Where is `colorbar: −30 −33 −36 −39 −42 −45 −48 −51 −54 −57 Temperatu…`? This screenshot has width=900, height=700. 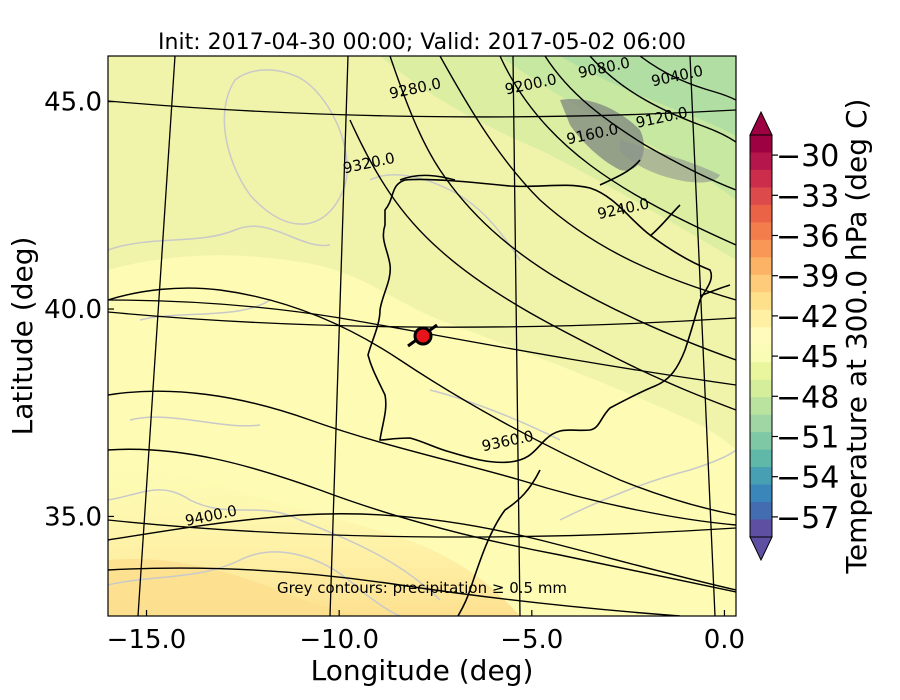 colorbar: −30 −33 −36 −39 −42 −45 −48 −51 −54 −57 Temperatu… is located at coordinates (811, 337).